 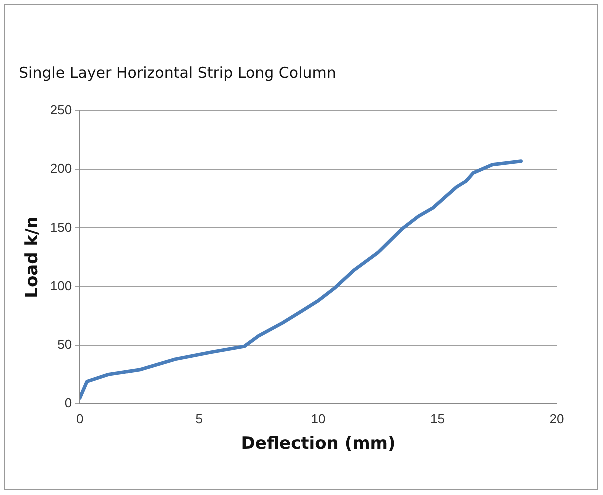 What do you see at coordinates (61, 227) in the screenshot?
I see `y-tick-label: 150` at bounding box center [61, 227].